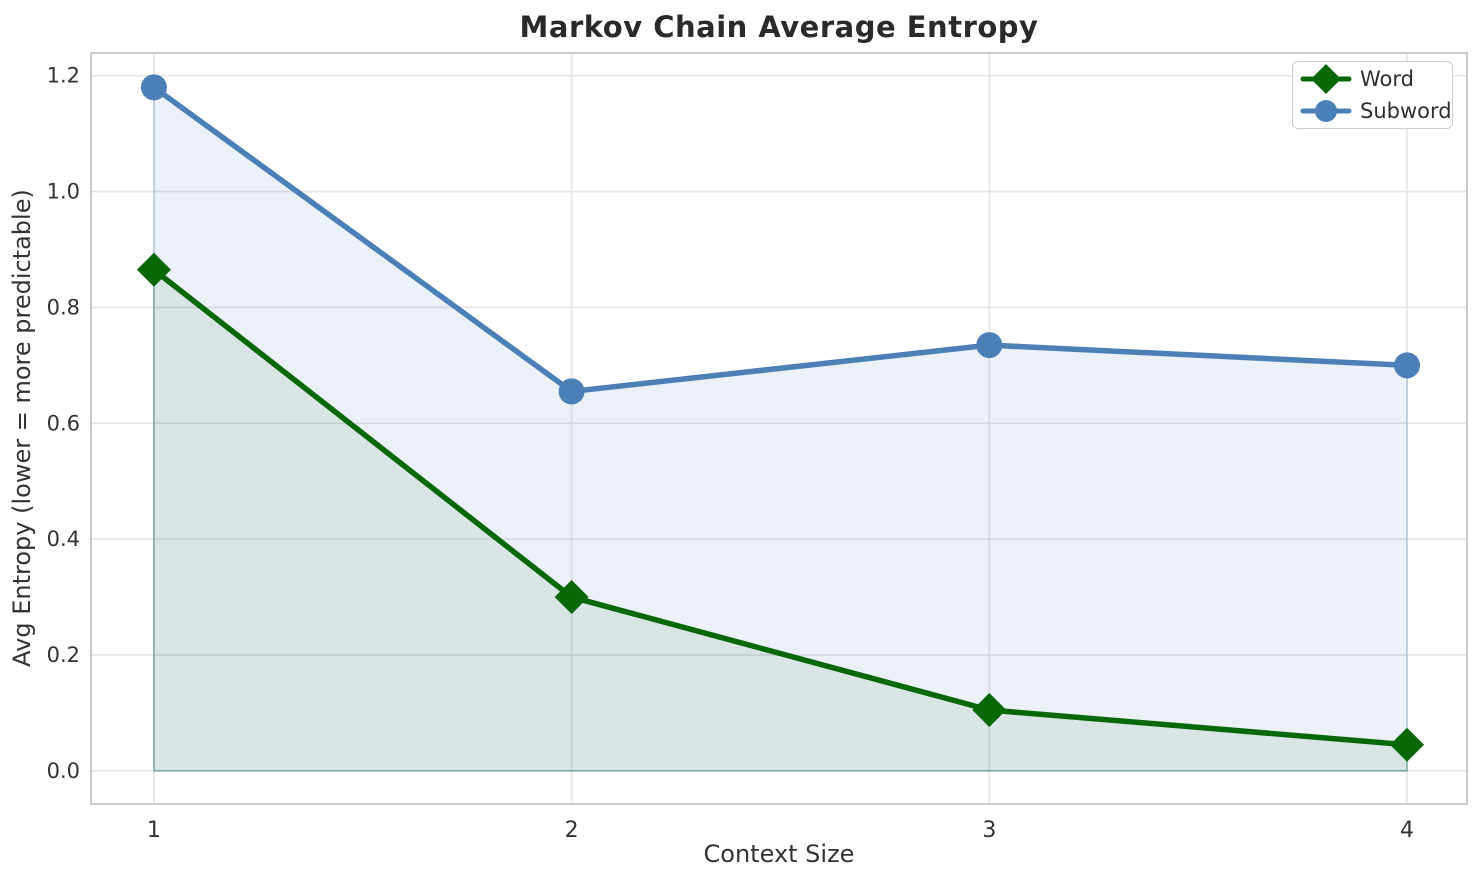 The width and height of the screenshot is (1484, 885). What do you see at coordinates (63, 307) in the screenshot?
I see `y-tick-label: 0.8` at bounding box center [63, 307].